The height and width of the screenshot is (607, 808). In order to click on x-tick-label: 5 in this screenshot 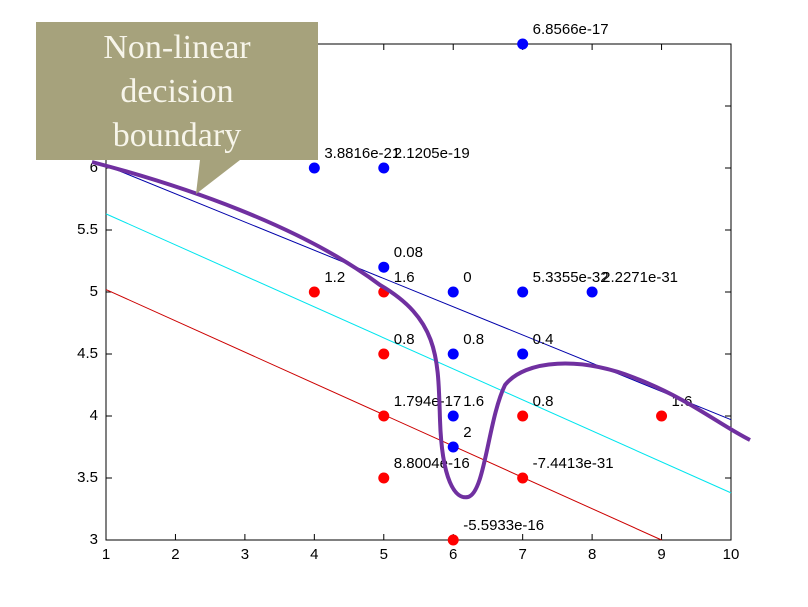, I will do `click(384, 554)`.